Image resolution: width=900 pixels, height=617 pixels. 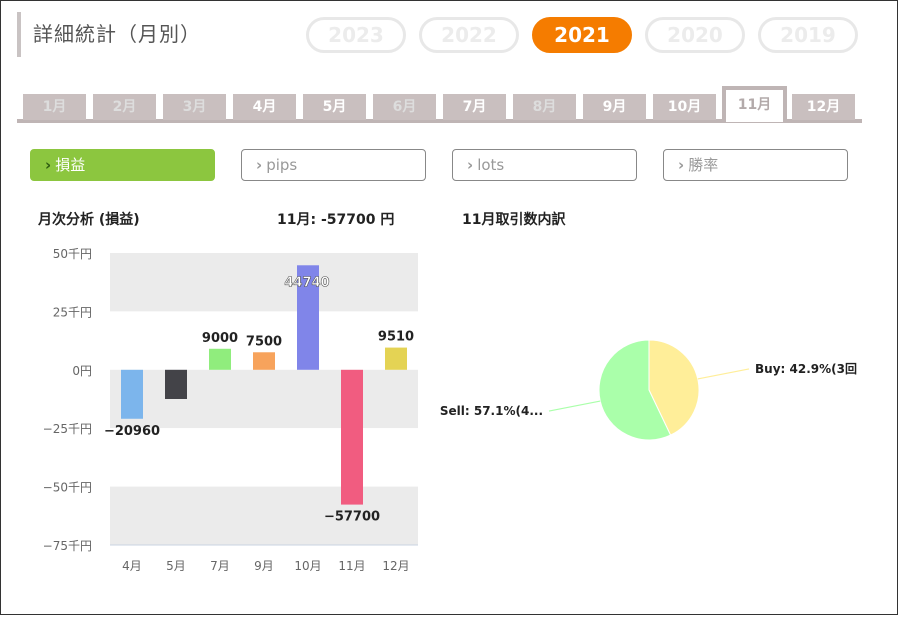 What do you see at coordinates (306, 282) in the screenshot?
I see `bar-data-label: 44740` at bounding box center [306, 282].